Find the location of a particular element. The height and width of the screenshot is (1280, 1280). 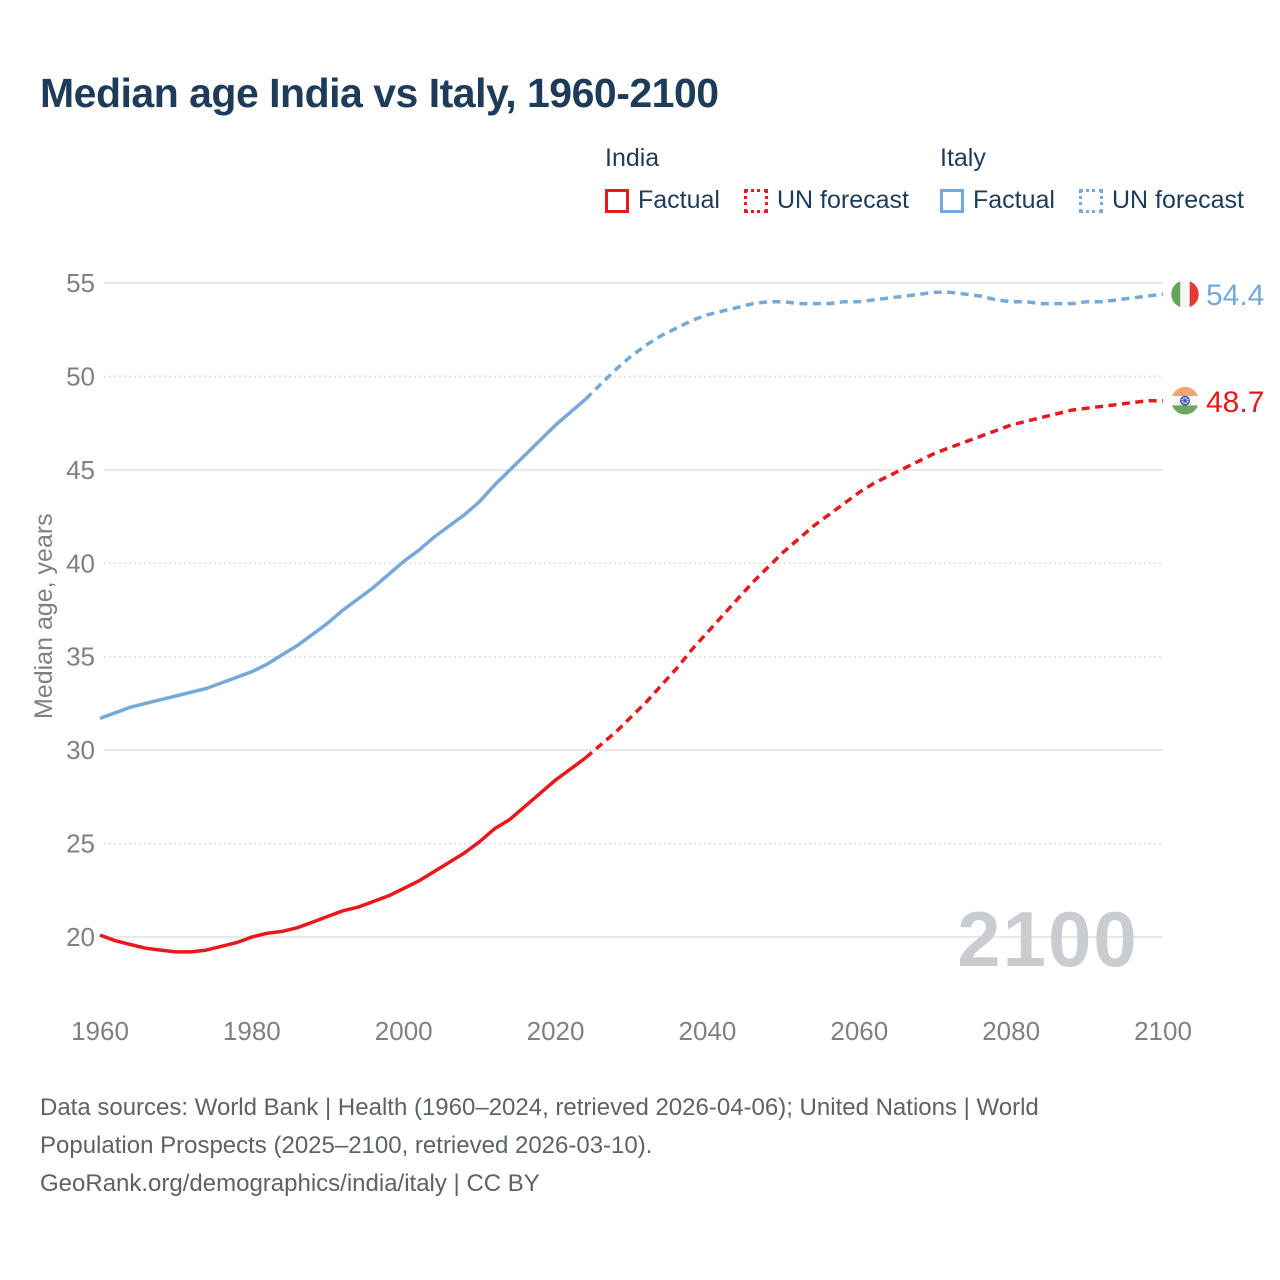

italy-end-value-label: 54.4 is located at coordinates (1235, 295).